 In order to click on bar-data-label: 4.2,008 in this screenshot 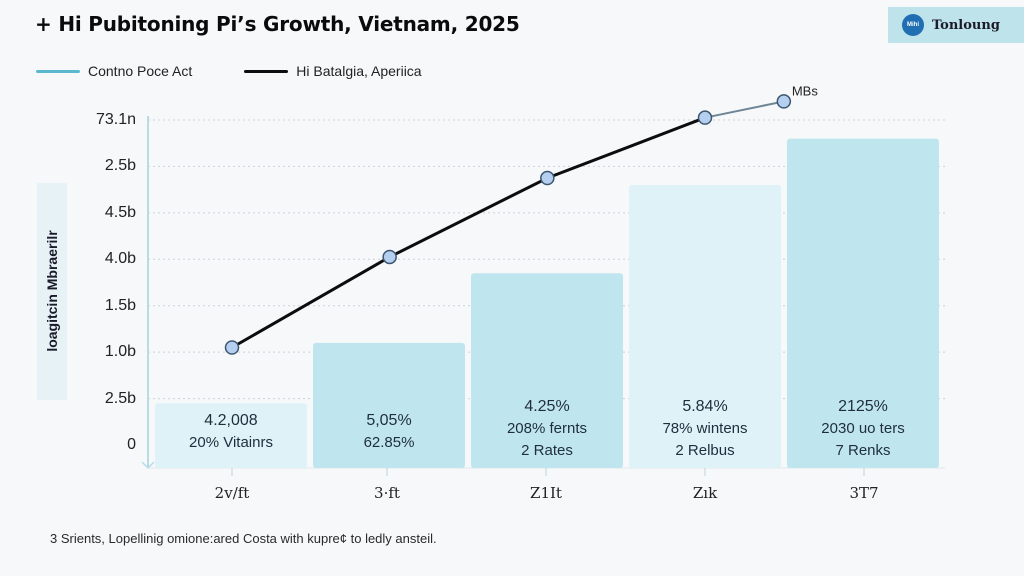, I will do `click(230, 420)`.